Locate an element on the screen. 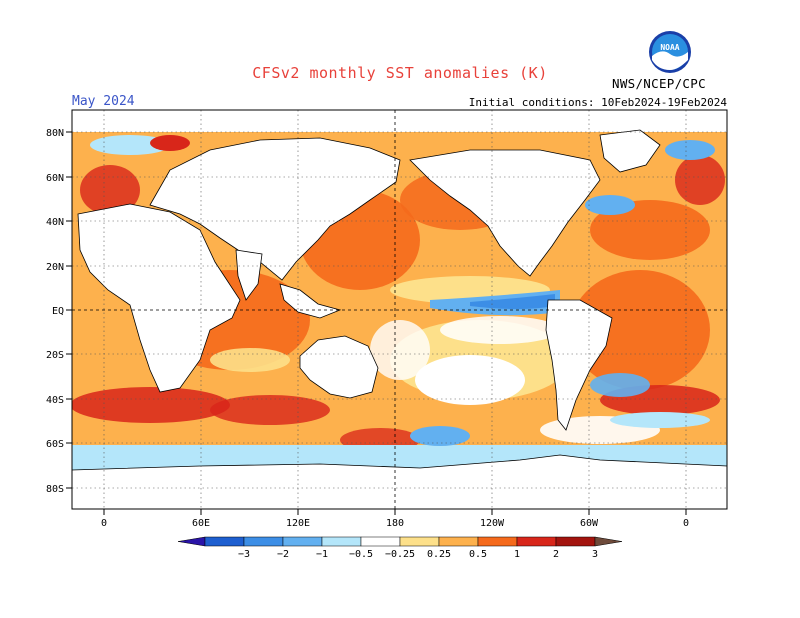 This screenshot has width=800, height=618. agency-label: NWS/NCEP/CPC is located at coordinates (659, 83).